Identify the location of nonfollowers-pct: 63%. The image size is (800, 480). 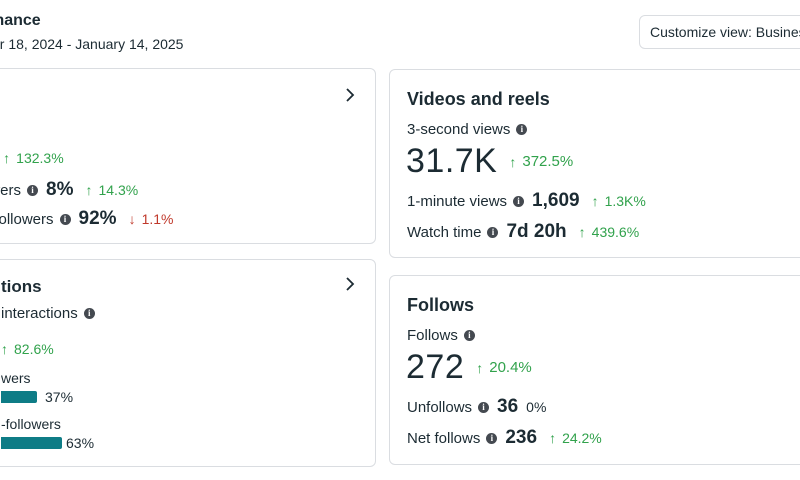
(80, 443).